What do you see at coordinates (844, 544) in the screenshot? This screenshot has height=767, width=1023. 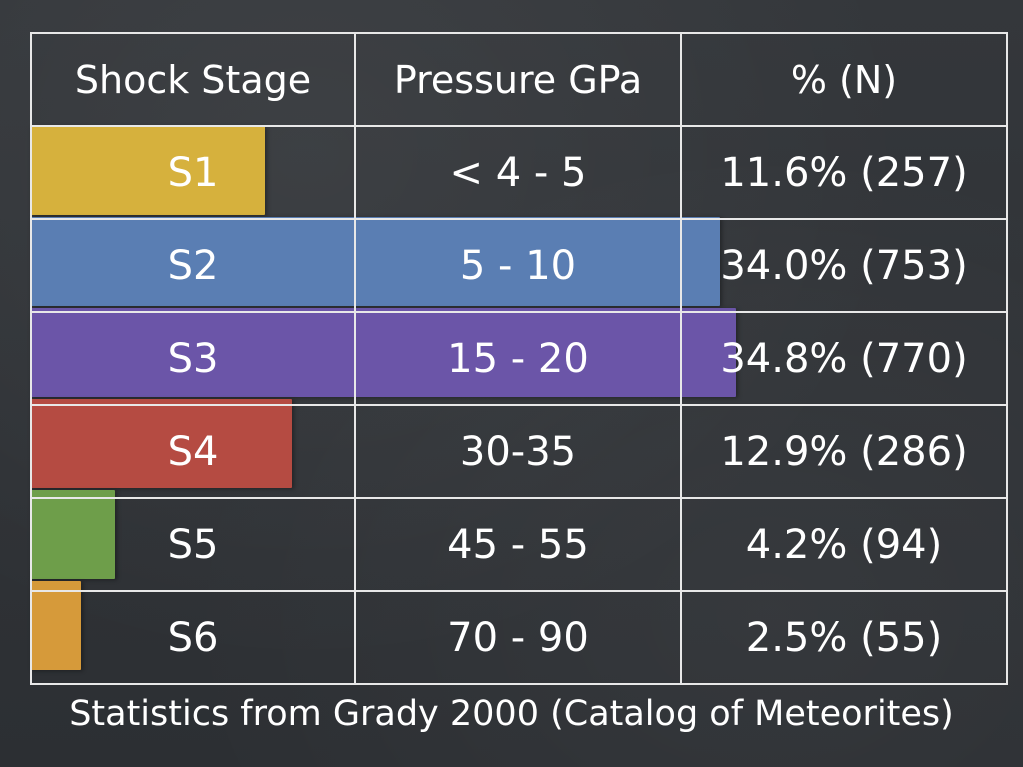 I see `percent-cell: 4.2% (94)` at bounding box center [844, 544].